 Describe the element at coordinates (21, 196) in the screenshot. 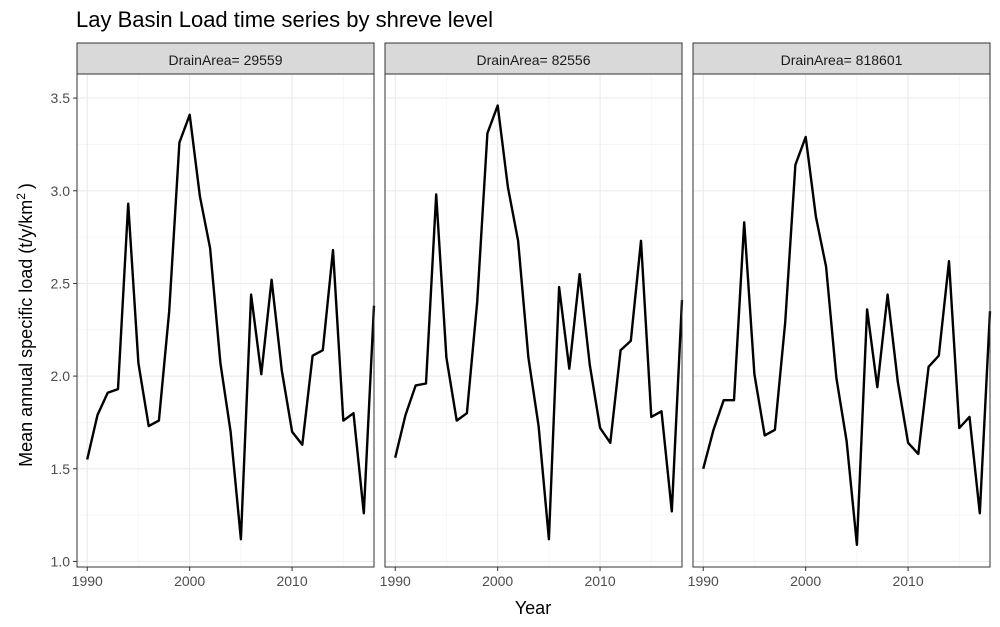

I see `y-axis-title-superscript: 2` at that location.